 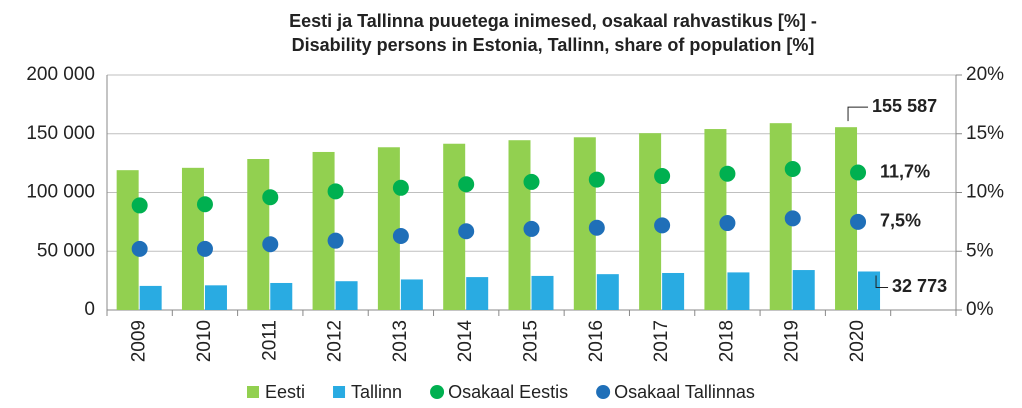 I want to click on x-tick-label: 2009, so click(x=139, y=341).